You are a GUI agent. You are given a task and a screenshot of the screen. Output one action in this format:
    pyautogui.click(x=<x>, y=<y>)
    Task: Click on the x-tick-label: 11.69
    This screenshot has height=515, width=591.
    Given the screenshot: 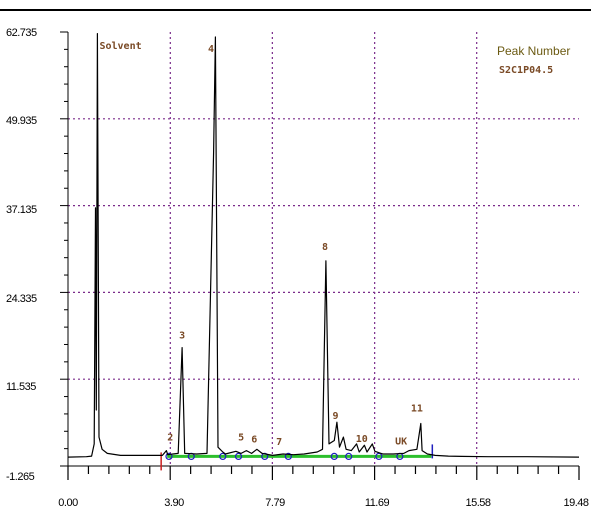 What is the action you would take?
    pyautogui.click(x=377, y=503)
    